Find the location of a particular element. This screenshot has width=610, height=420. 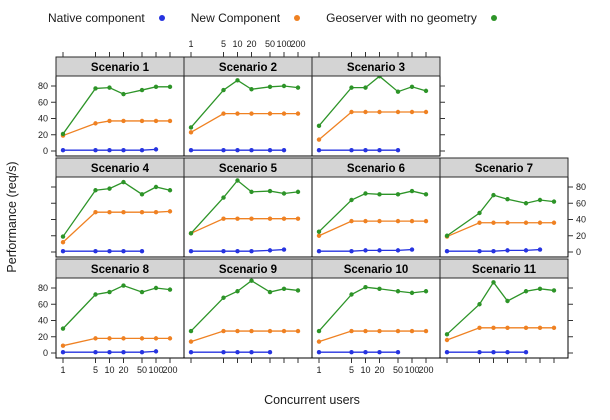

legend-item-new-component: New Component is located at coordinates (245, 18).